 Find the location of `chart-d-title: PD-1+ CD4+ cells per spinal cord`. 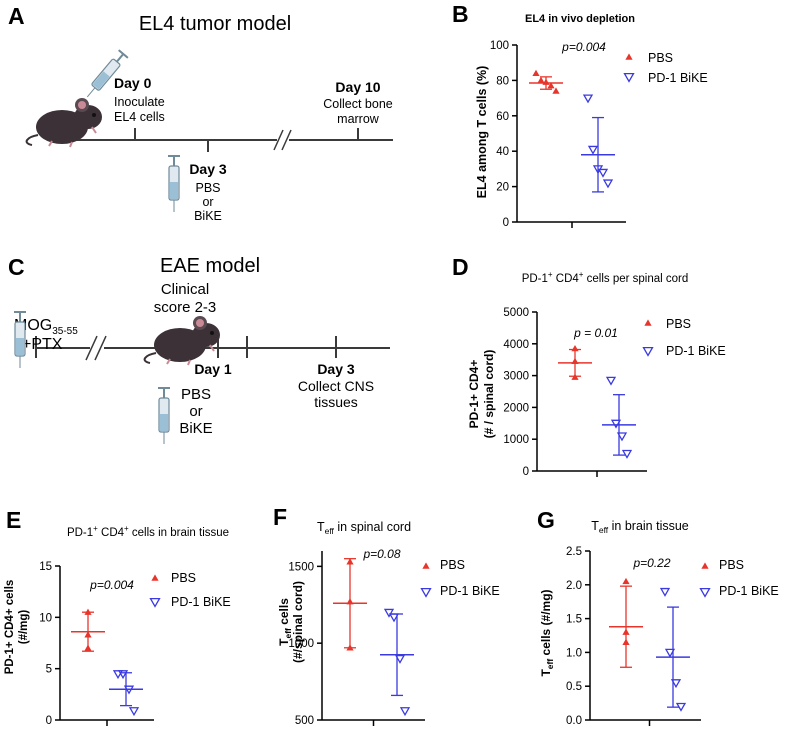

chart-d-title: PD-1+ CD4+ cells per spinal cord is located at coordinates (605, 277).